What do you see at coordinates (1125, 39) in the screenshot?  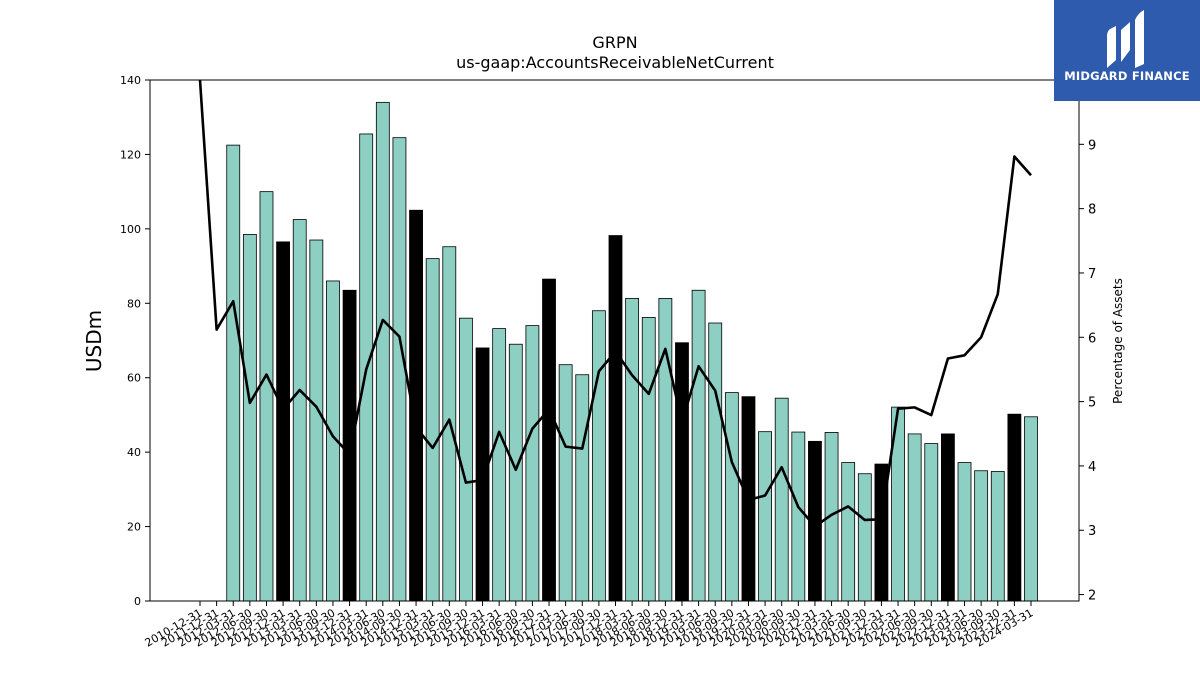 I see `midgard-m-icon` at bounding box center [1125, 39].